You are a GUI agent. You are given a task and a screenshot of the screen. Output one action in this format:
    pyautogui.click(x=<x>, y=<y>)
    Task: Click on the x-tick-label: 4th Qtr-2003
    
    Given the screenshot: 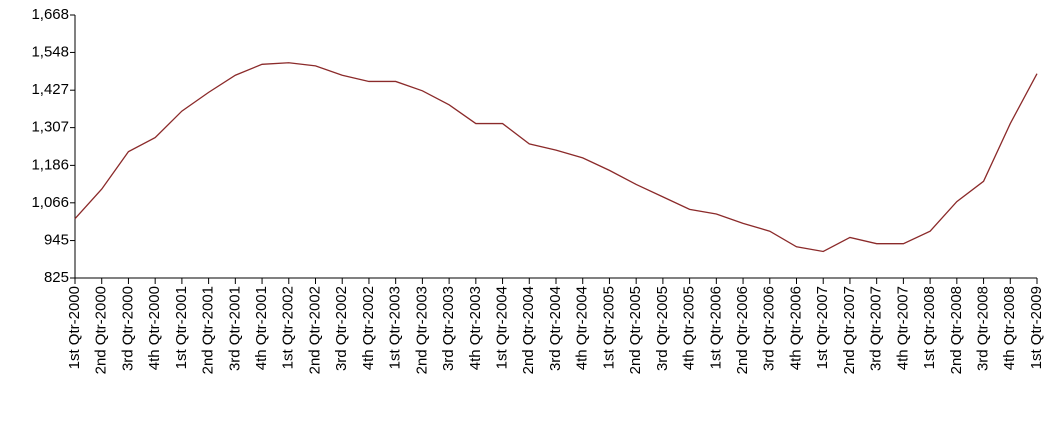 What is the action you would take?
    pyautogui.click(x=475, y=328)
    